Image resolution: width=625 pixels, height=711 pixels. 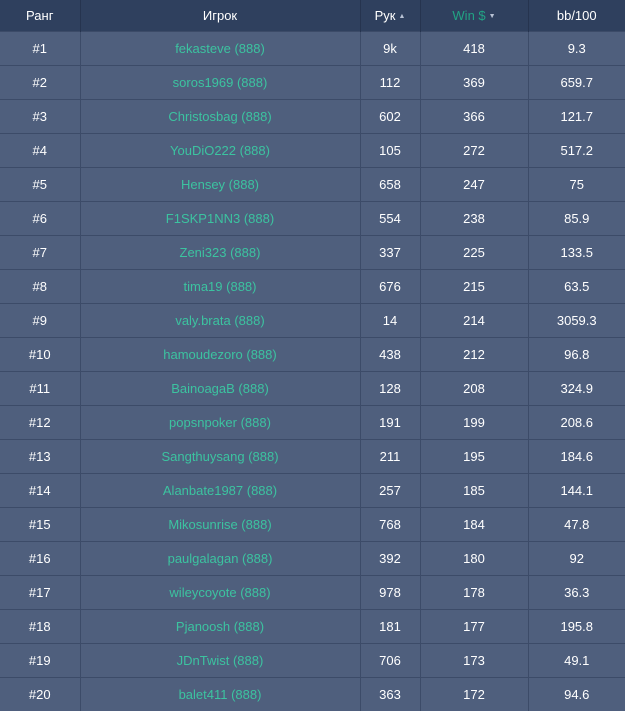 I want to click on hands-cell: 9k, so click(x=390, y=49).